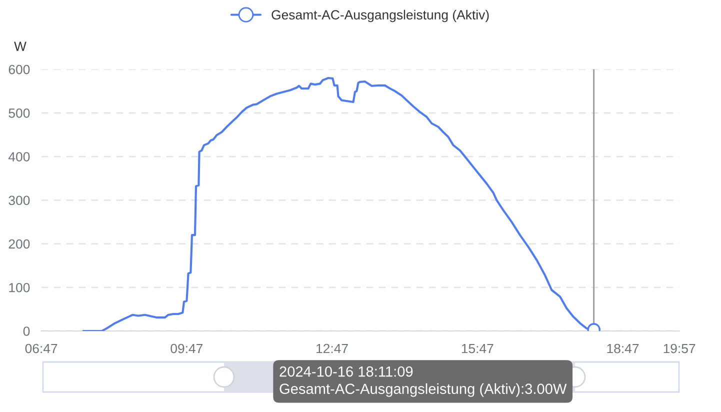 The height and width of the screenshot is (412, 721). Describe the element at coordinates (19, 244) in the screenshot. I see `y-tick-label: 200` at that location.